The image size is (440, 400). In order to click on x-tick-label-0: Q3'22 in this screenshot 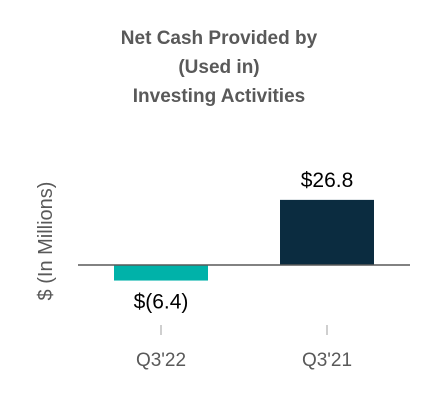, I will do `click(161, 360)`.